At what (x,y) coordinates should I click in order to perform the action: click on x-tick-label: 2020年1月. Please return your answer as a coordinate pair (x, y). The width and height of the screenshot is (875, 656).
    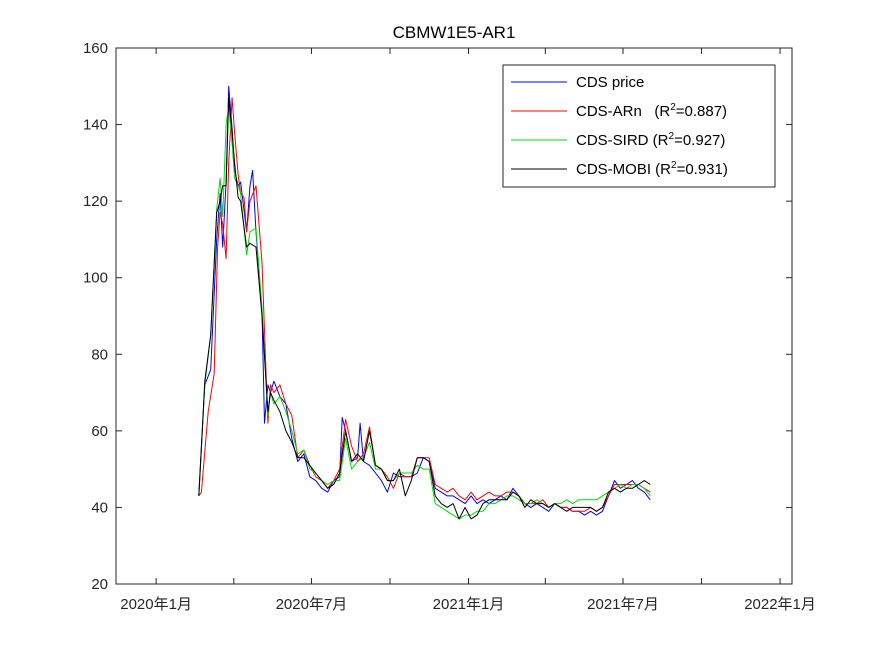
    Looking at the image, I should click on (156, 604).